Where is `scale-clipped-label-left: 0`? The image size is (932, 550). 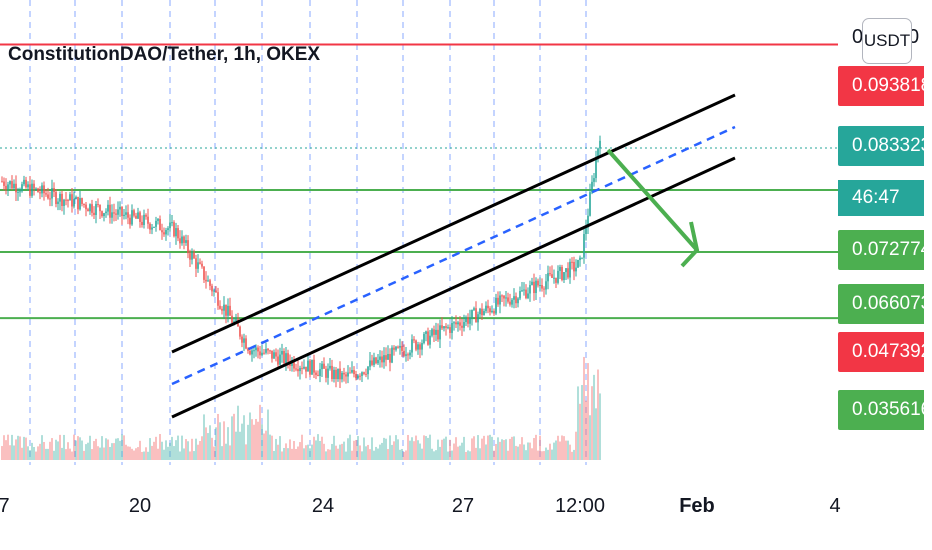
scale-clipped-label-left: 0 is located at coordinates (858, 37).